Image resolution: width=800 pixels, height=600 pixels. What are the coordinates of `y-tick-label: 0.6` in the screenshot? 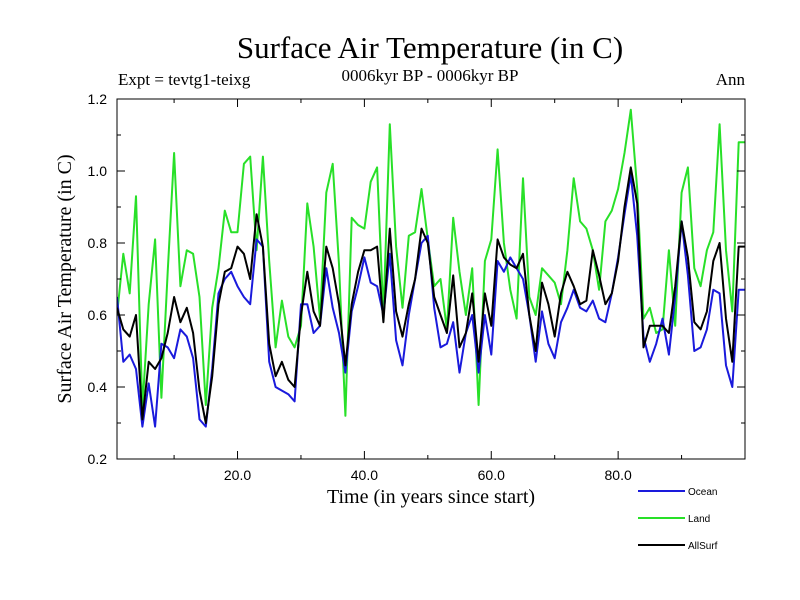 It's located at (98, 315).